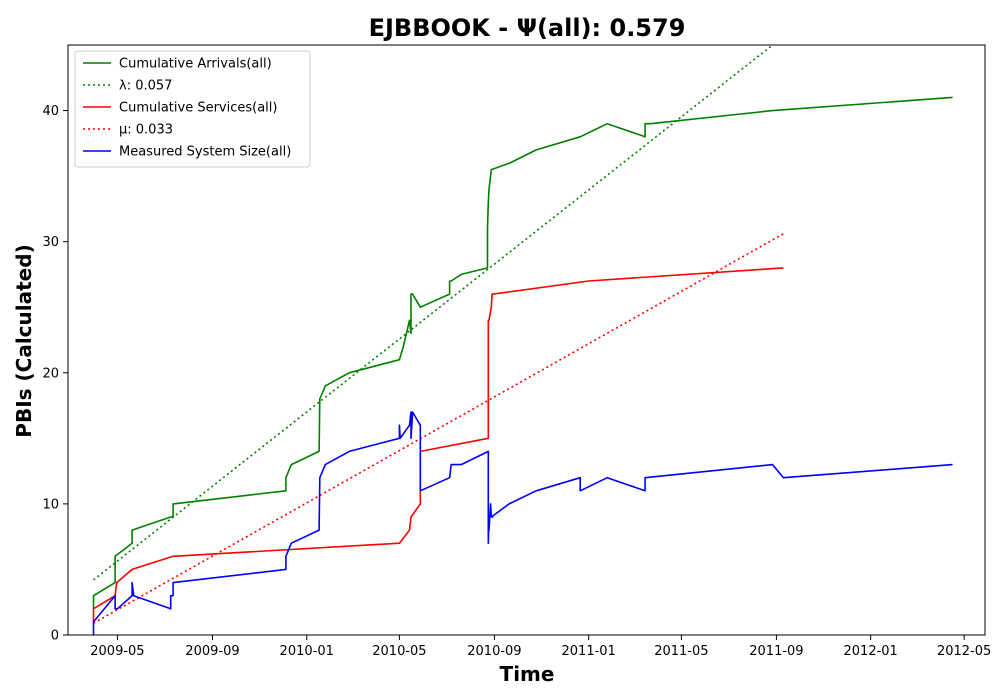 This screenshot has width=1000, height=700. Describe the element at coordinates (964, 651) in the screenshot. I see `x-tick-label: 2012-05` at that location.